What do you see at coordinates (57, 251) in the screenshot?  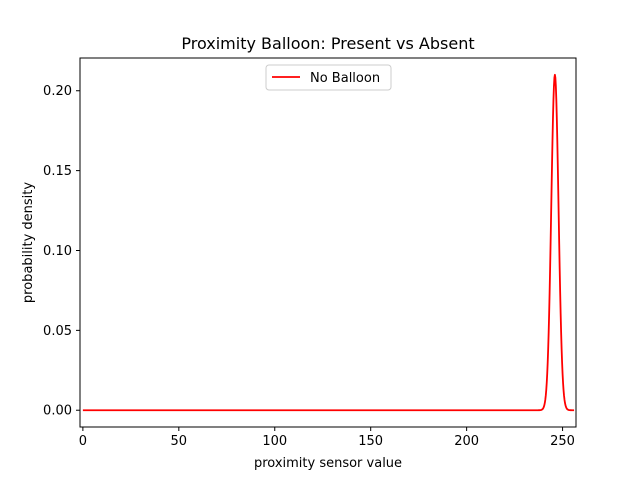 I see `y-tick-label: 0.10` at bounding box center [57, 251].